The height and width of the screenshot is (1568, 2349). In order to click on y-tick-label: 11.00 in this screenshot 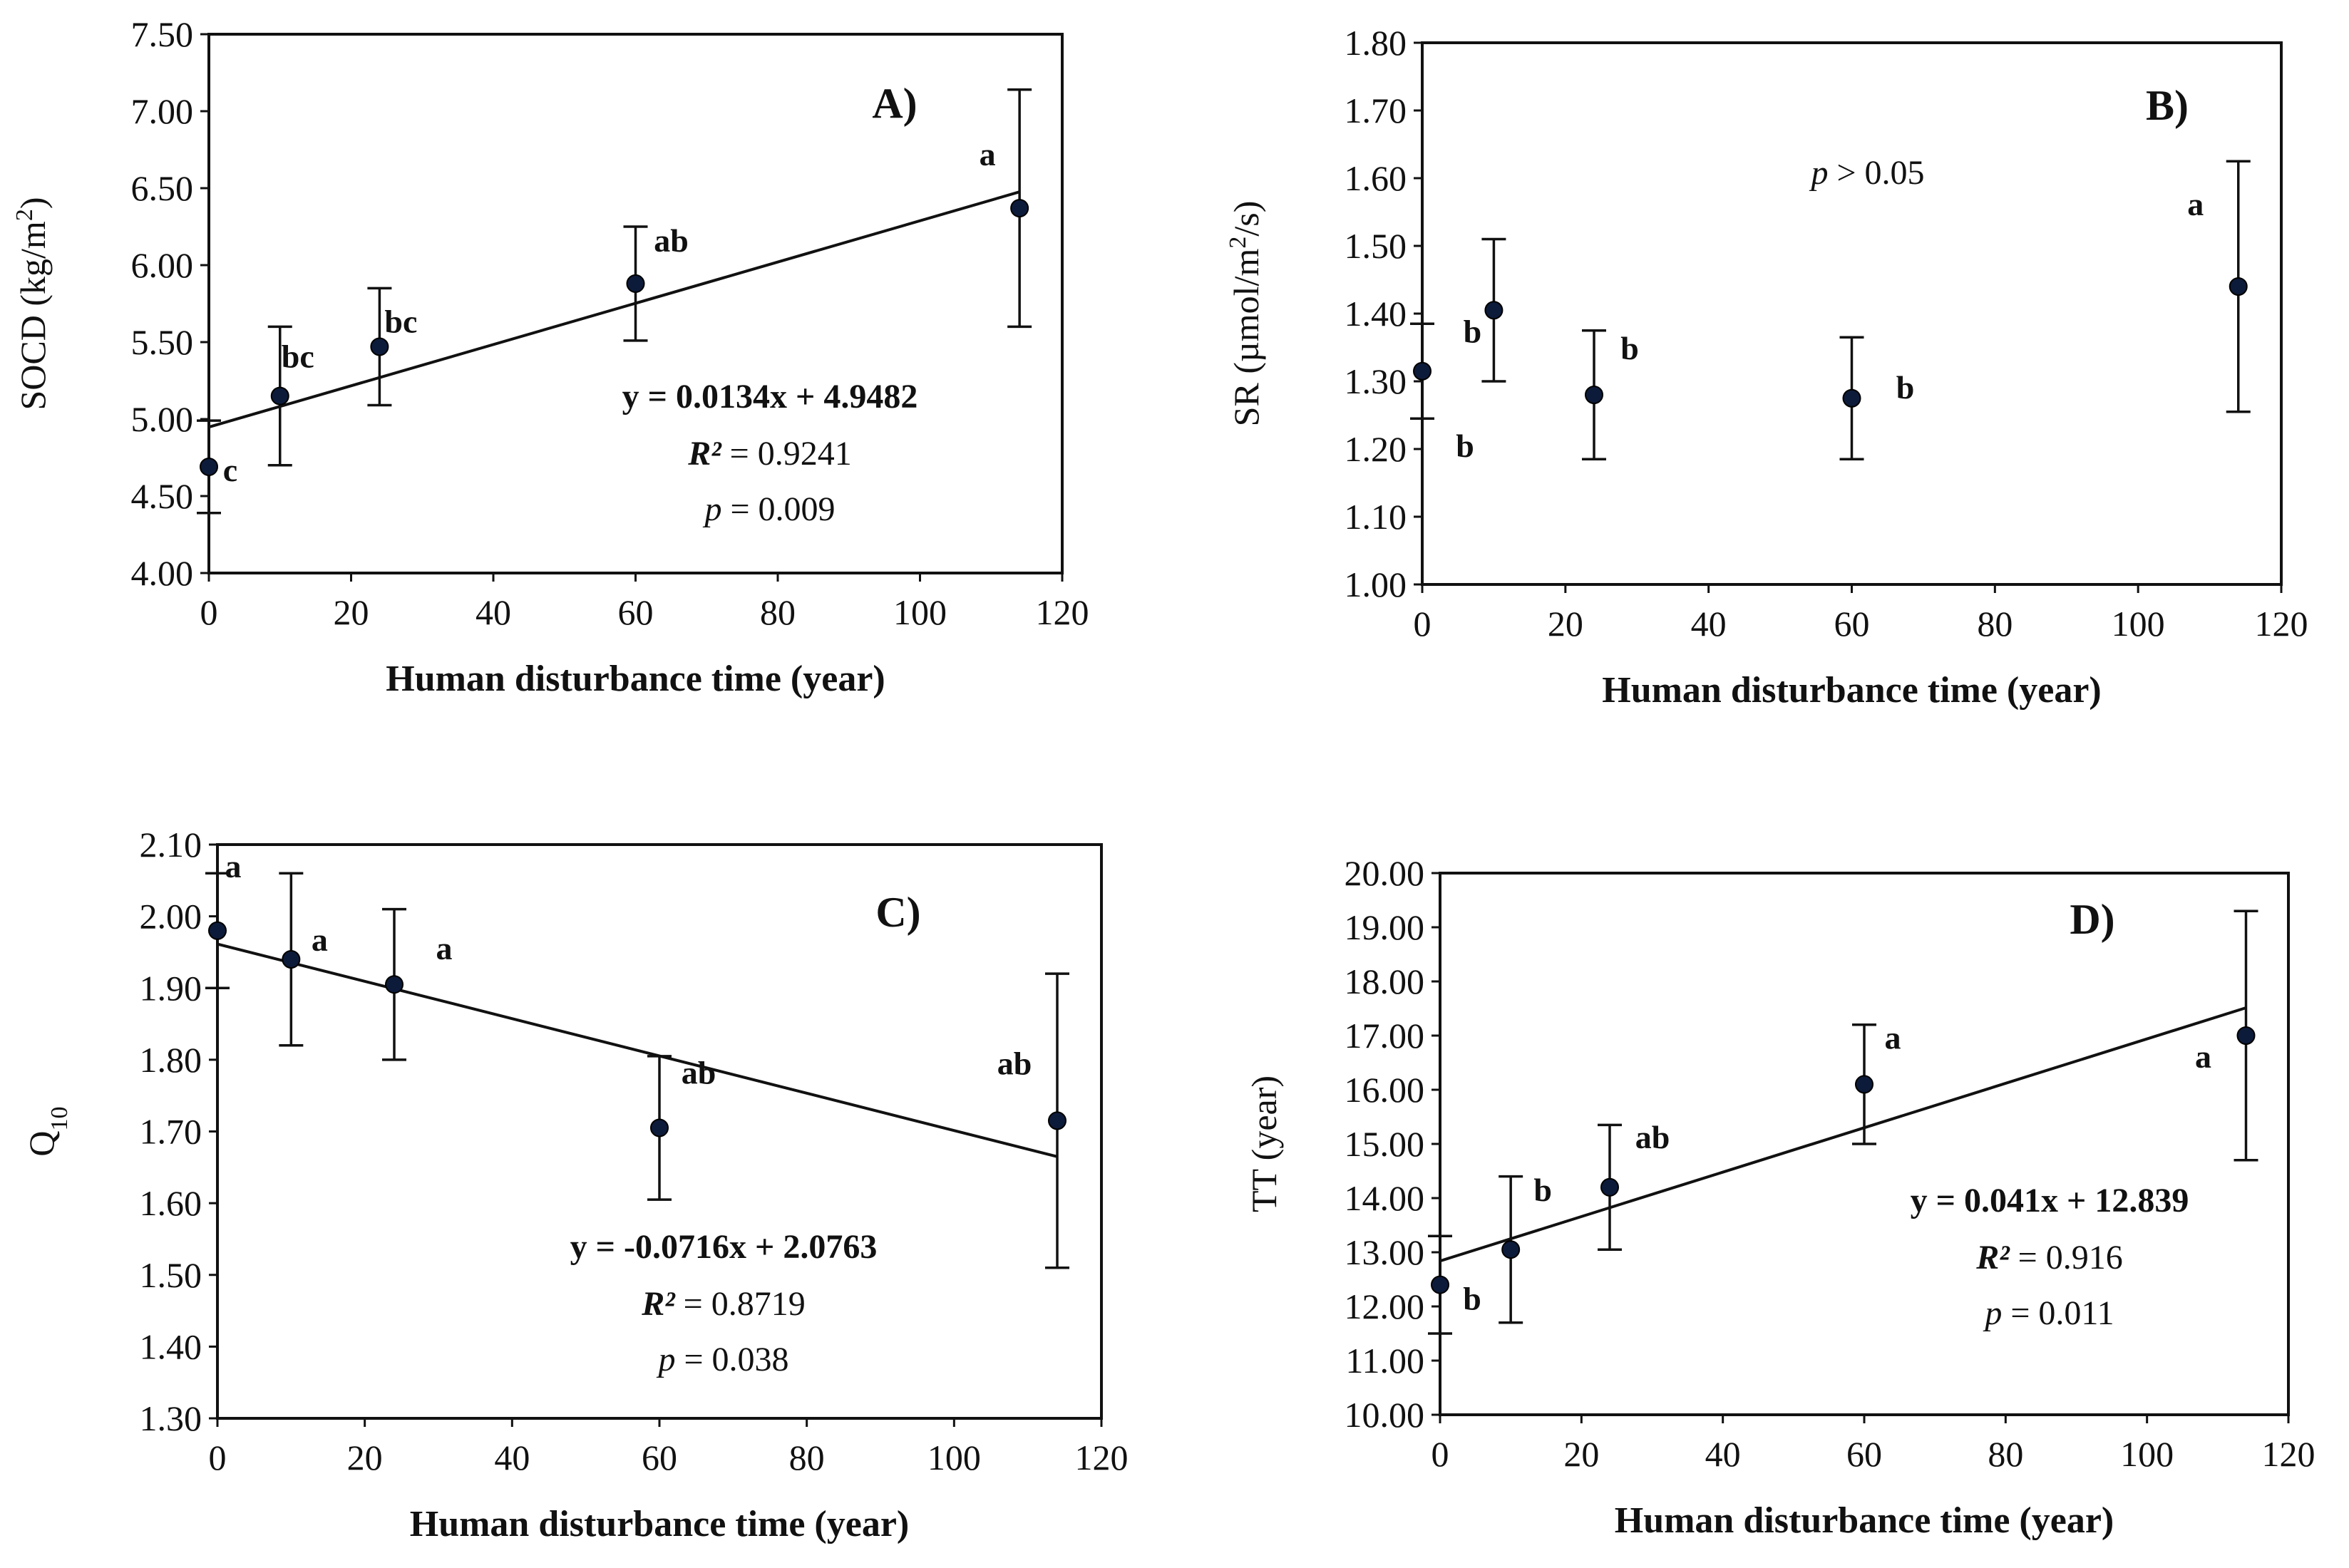, I will do `click(1385, 1361)`.